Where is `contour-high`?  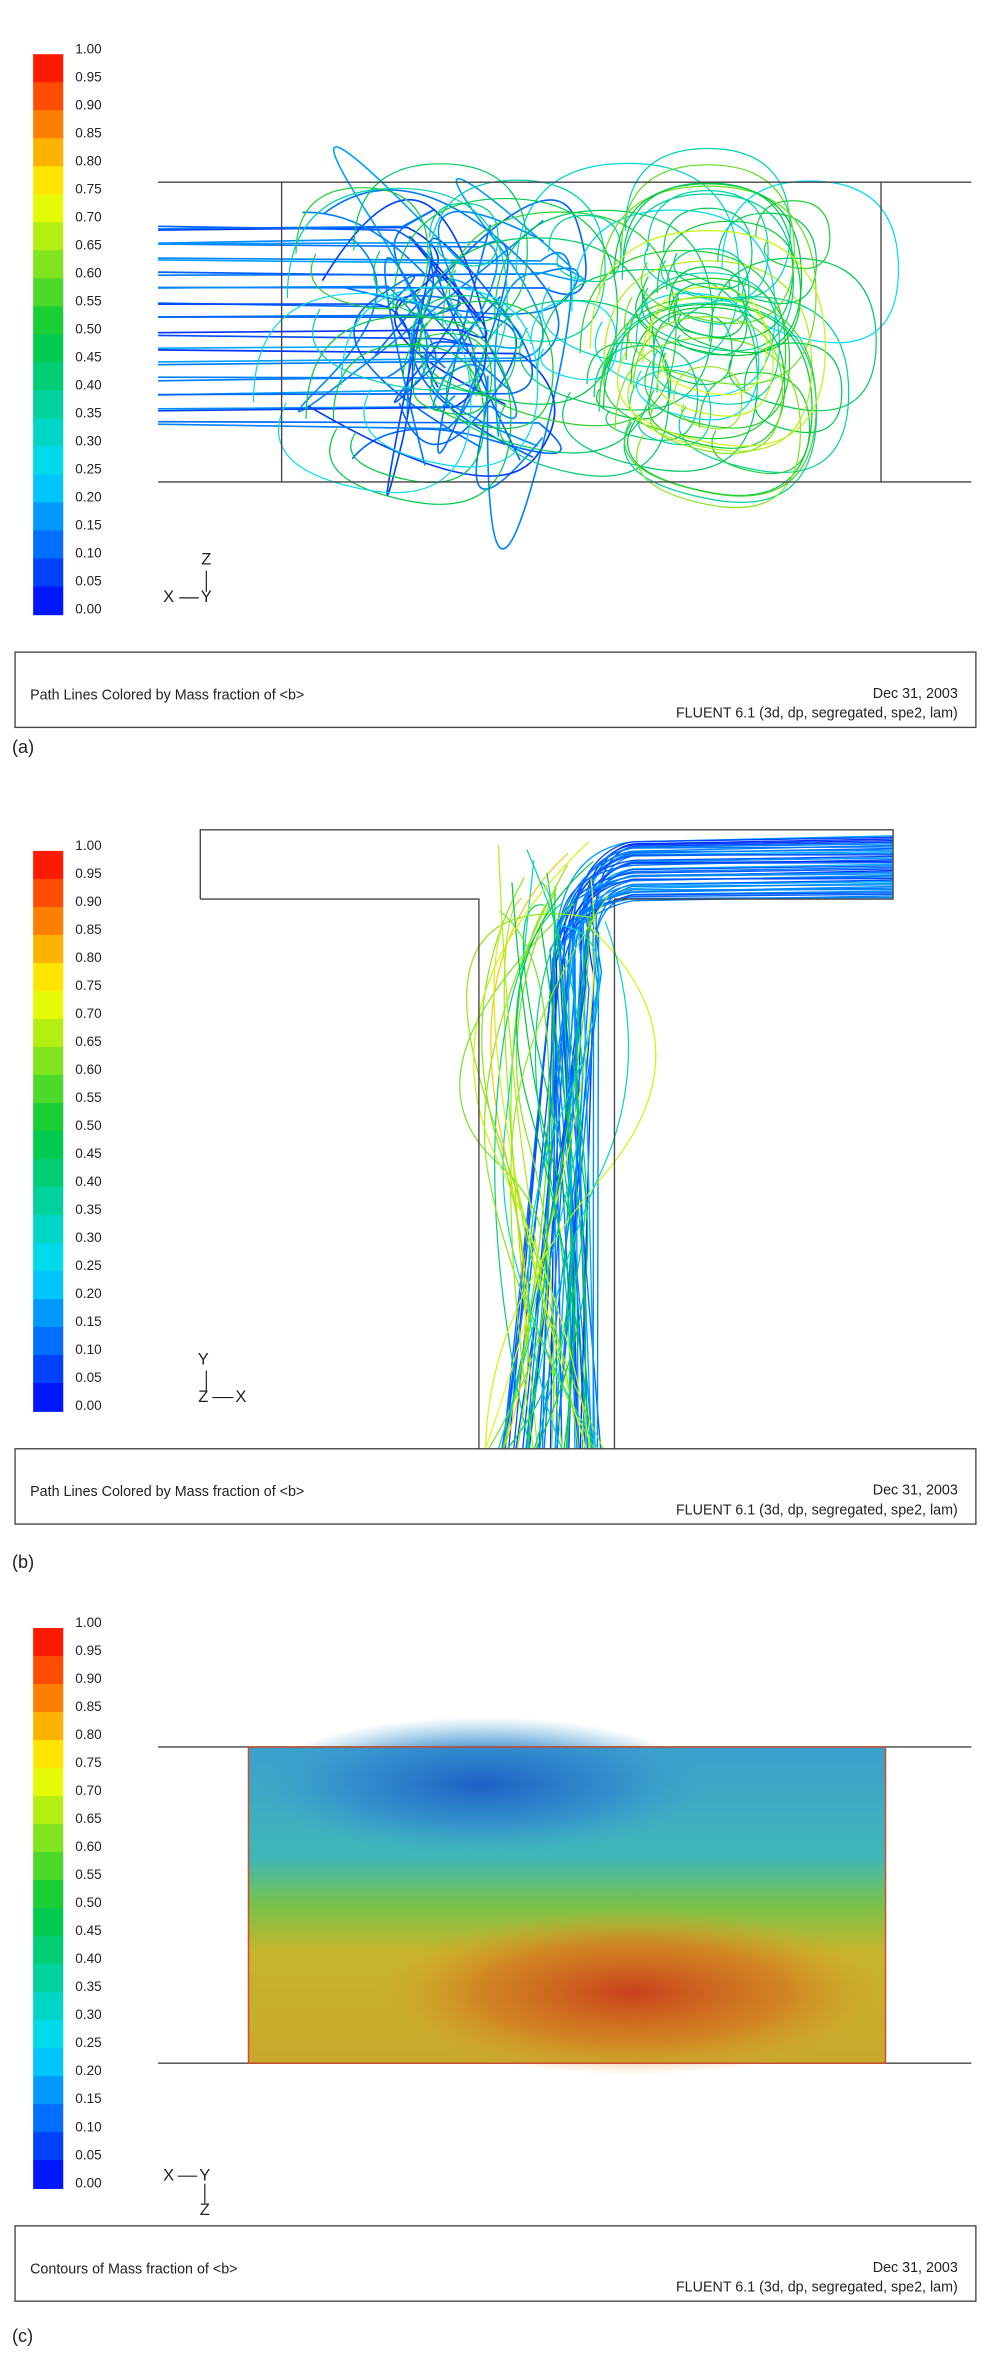 contour-high is located at coordinates (632, 1992).